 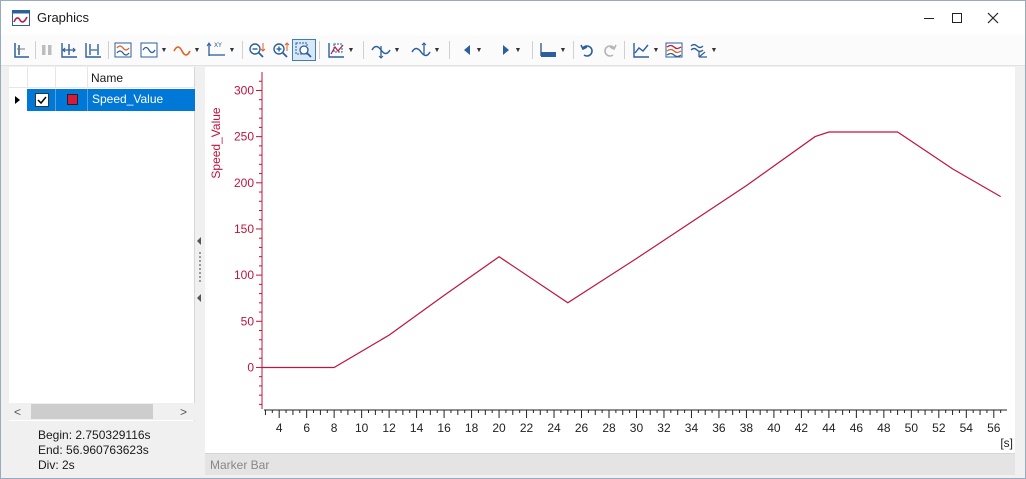 What do you see at coordinates (609, 428) in the screenshot?
I see `x-tick-label: 28` at bounding box center [609, 428].